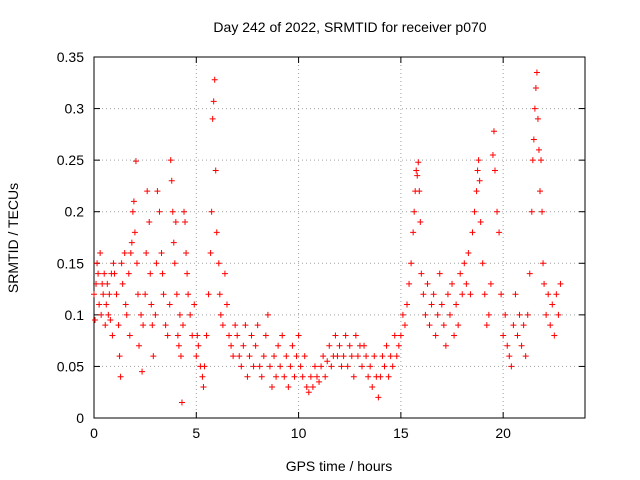 The width and height of the screenshot is (640, 480). I want to click on y-tick-label: 0.15, so click(70, 263).